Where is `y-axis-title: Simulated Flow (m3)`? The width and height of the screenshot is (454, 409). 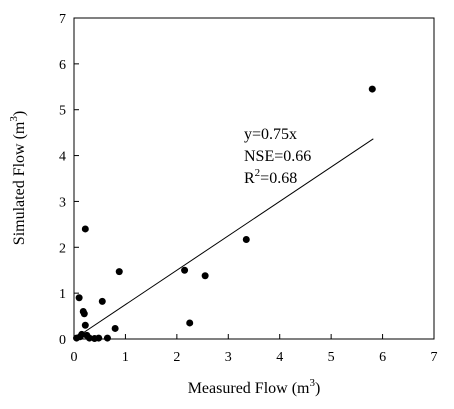 y-axis-title: Simulated Flow (m3) is located at coordinates (18, 178).